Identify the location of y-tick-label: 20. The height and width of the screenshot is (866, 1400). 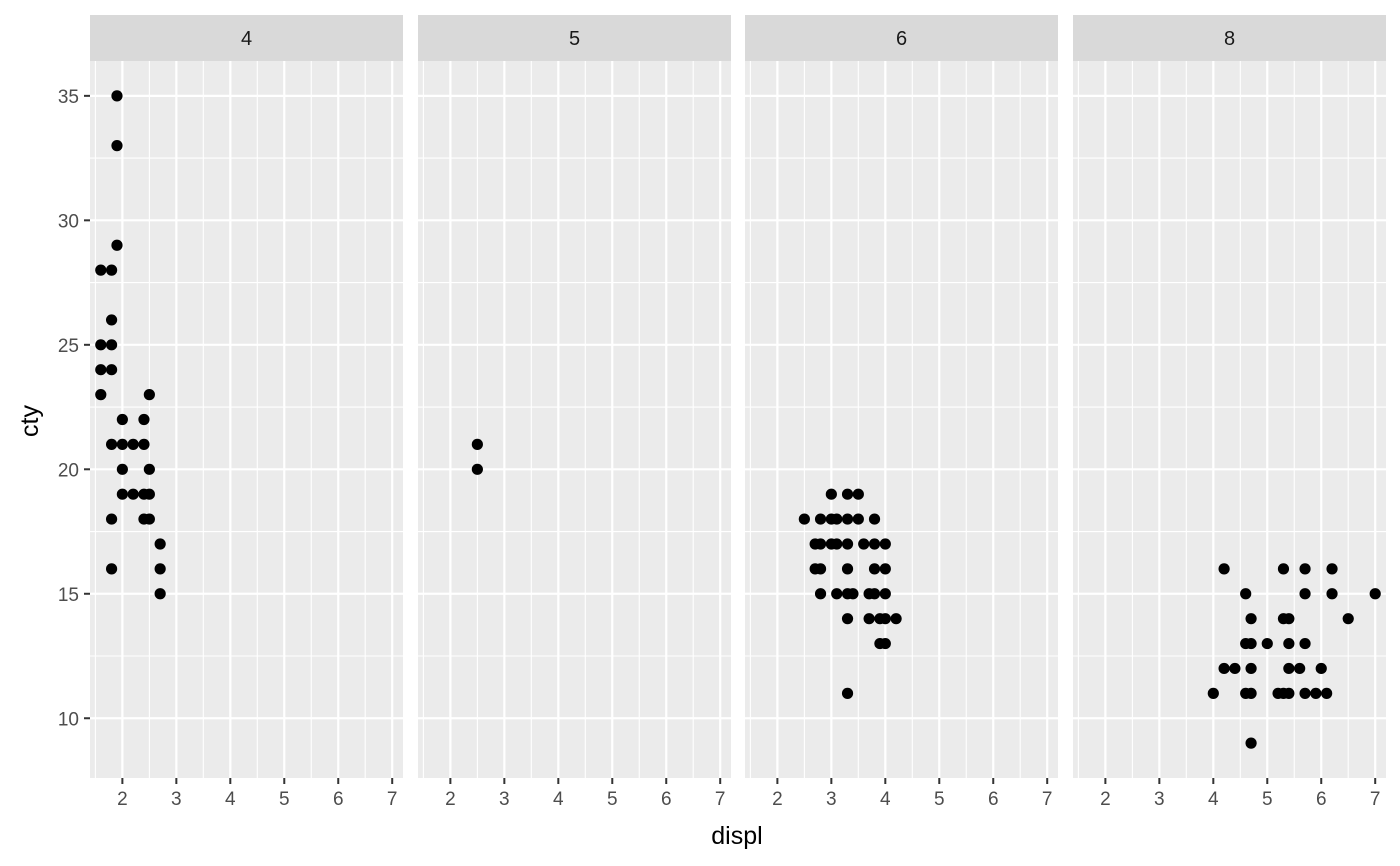
(68, 470).